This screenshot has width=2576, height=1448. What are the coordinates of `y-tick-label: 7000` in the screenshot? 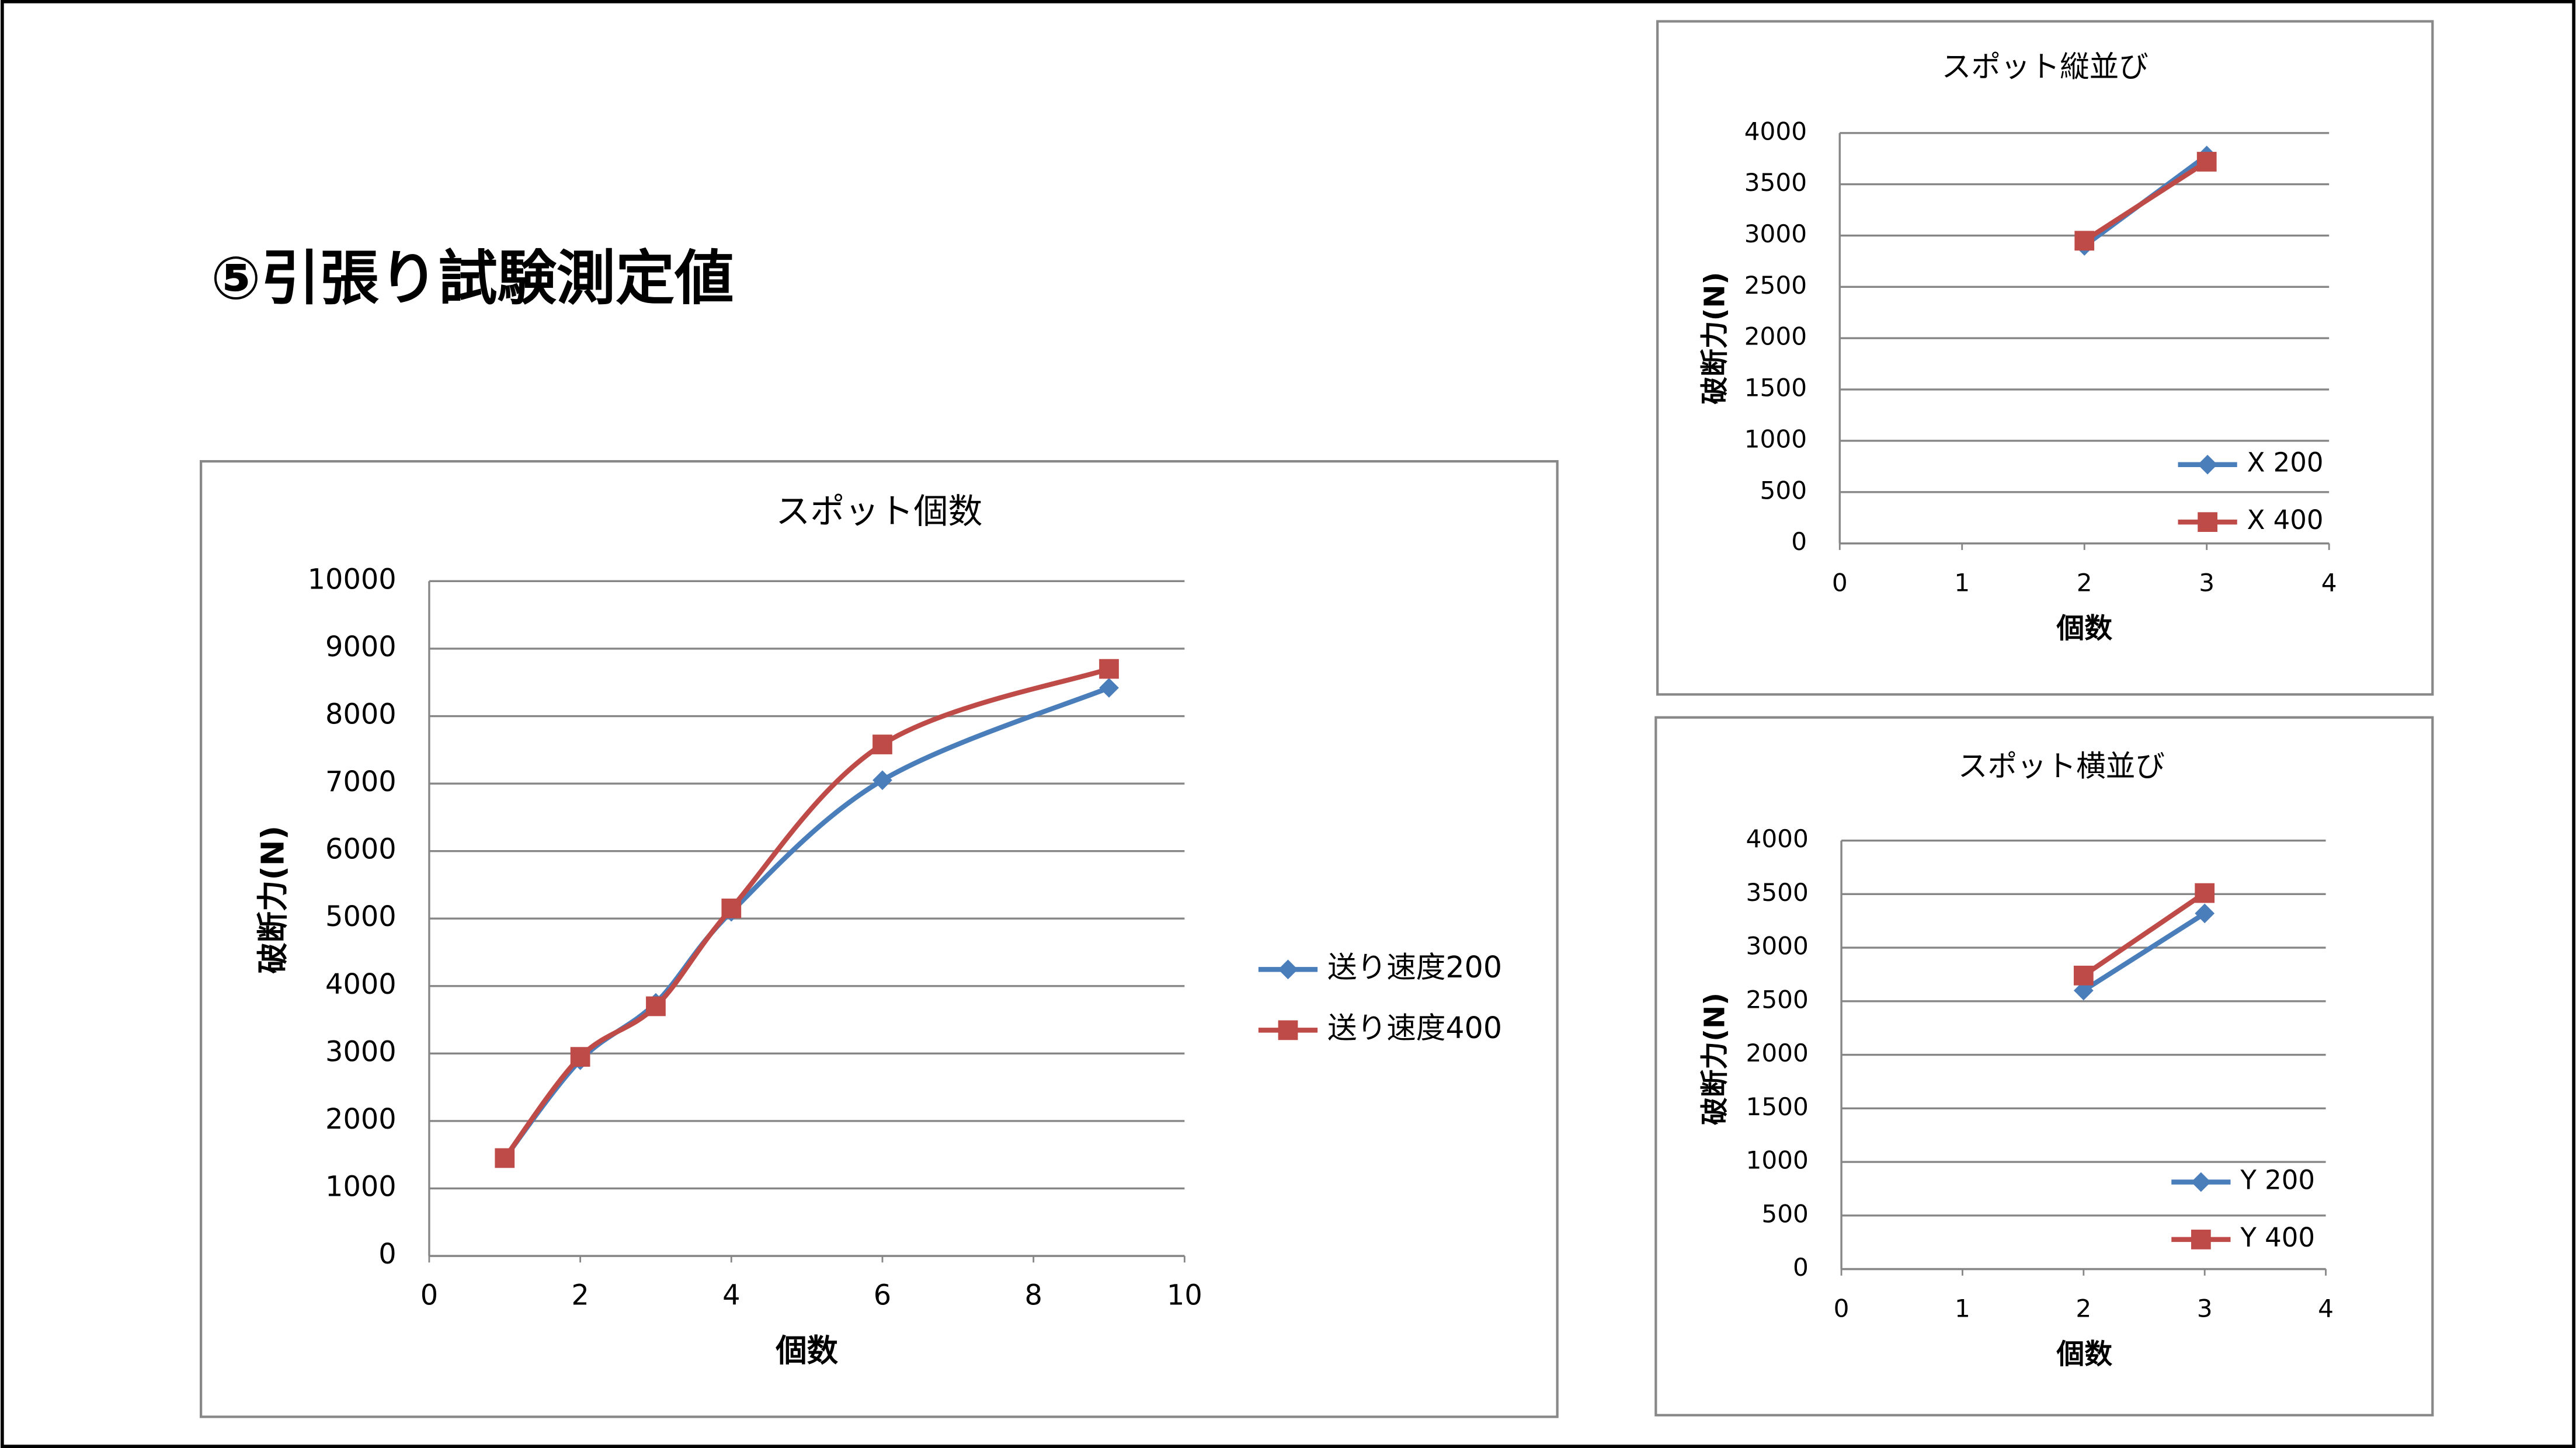 It's located at (361, 782).